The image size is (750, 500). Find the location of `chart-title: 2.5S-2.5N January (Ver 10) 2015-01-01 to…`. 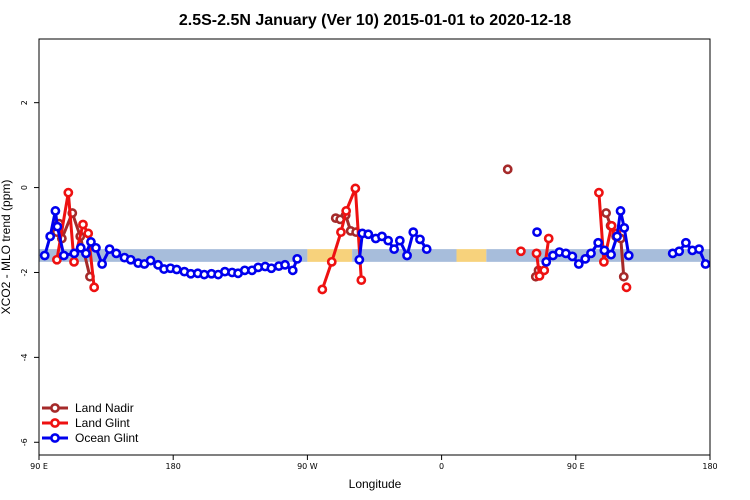

chart-title: 2.5S-2.5N January (Ver 10) 2015-01-01 to… is located at coordinates (375, 20).